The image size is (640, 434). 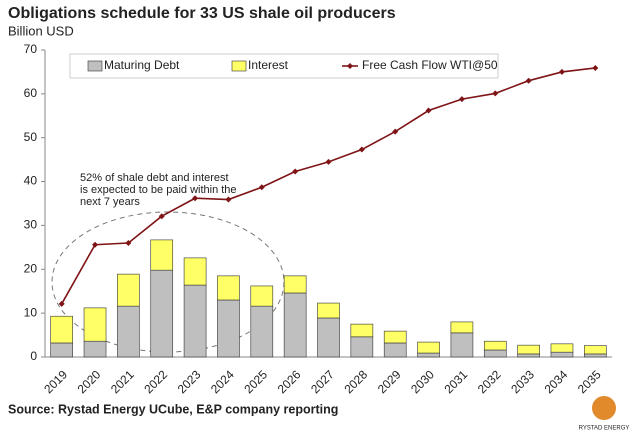 I want to click on legend-marker, so click(x=350, y=66).